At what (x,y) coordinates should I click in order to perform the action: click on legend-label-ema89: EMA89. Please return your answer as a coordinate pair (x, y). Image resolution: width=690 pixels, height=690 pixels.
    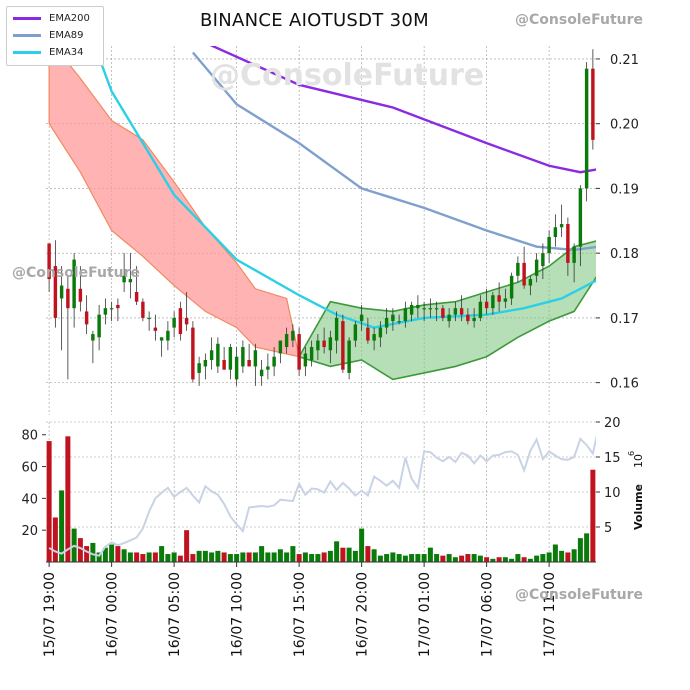
    Looking at the image, I should click on (66, 35).